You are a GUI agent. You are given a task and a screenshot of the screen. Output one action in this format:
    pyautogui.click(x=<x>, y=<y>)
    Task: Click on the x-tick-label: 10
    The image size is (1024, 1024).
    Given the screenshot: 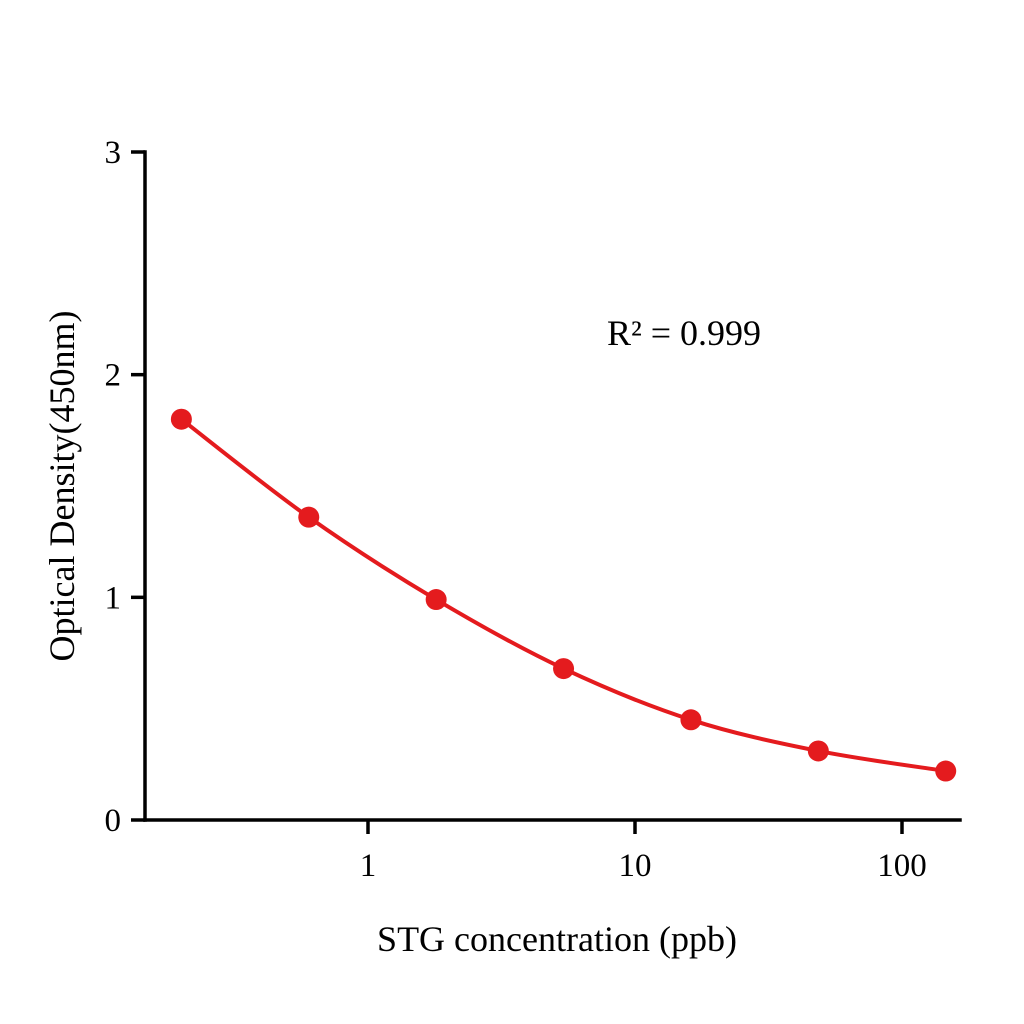 What is the action you would take?
    pyautogui.click(x=635, y=866)
    